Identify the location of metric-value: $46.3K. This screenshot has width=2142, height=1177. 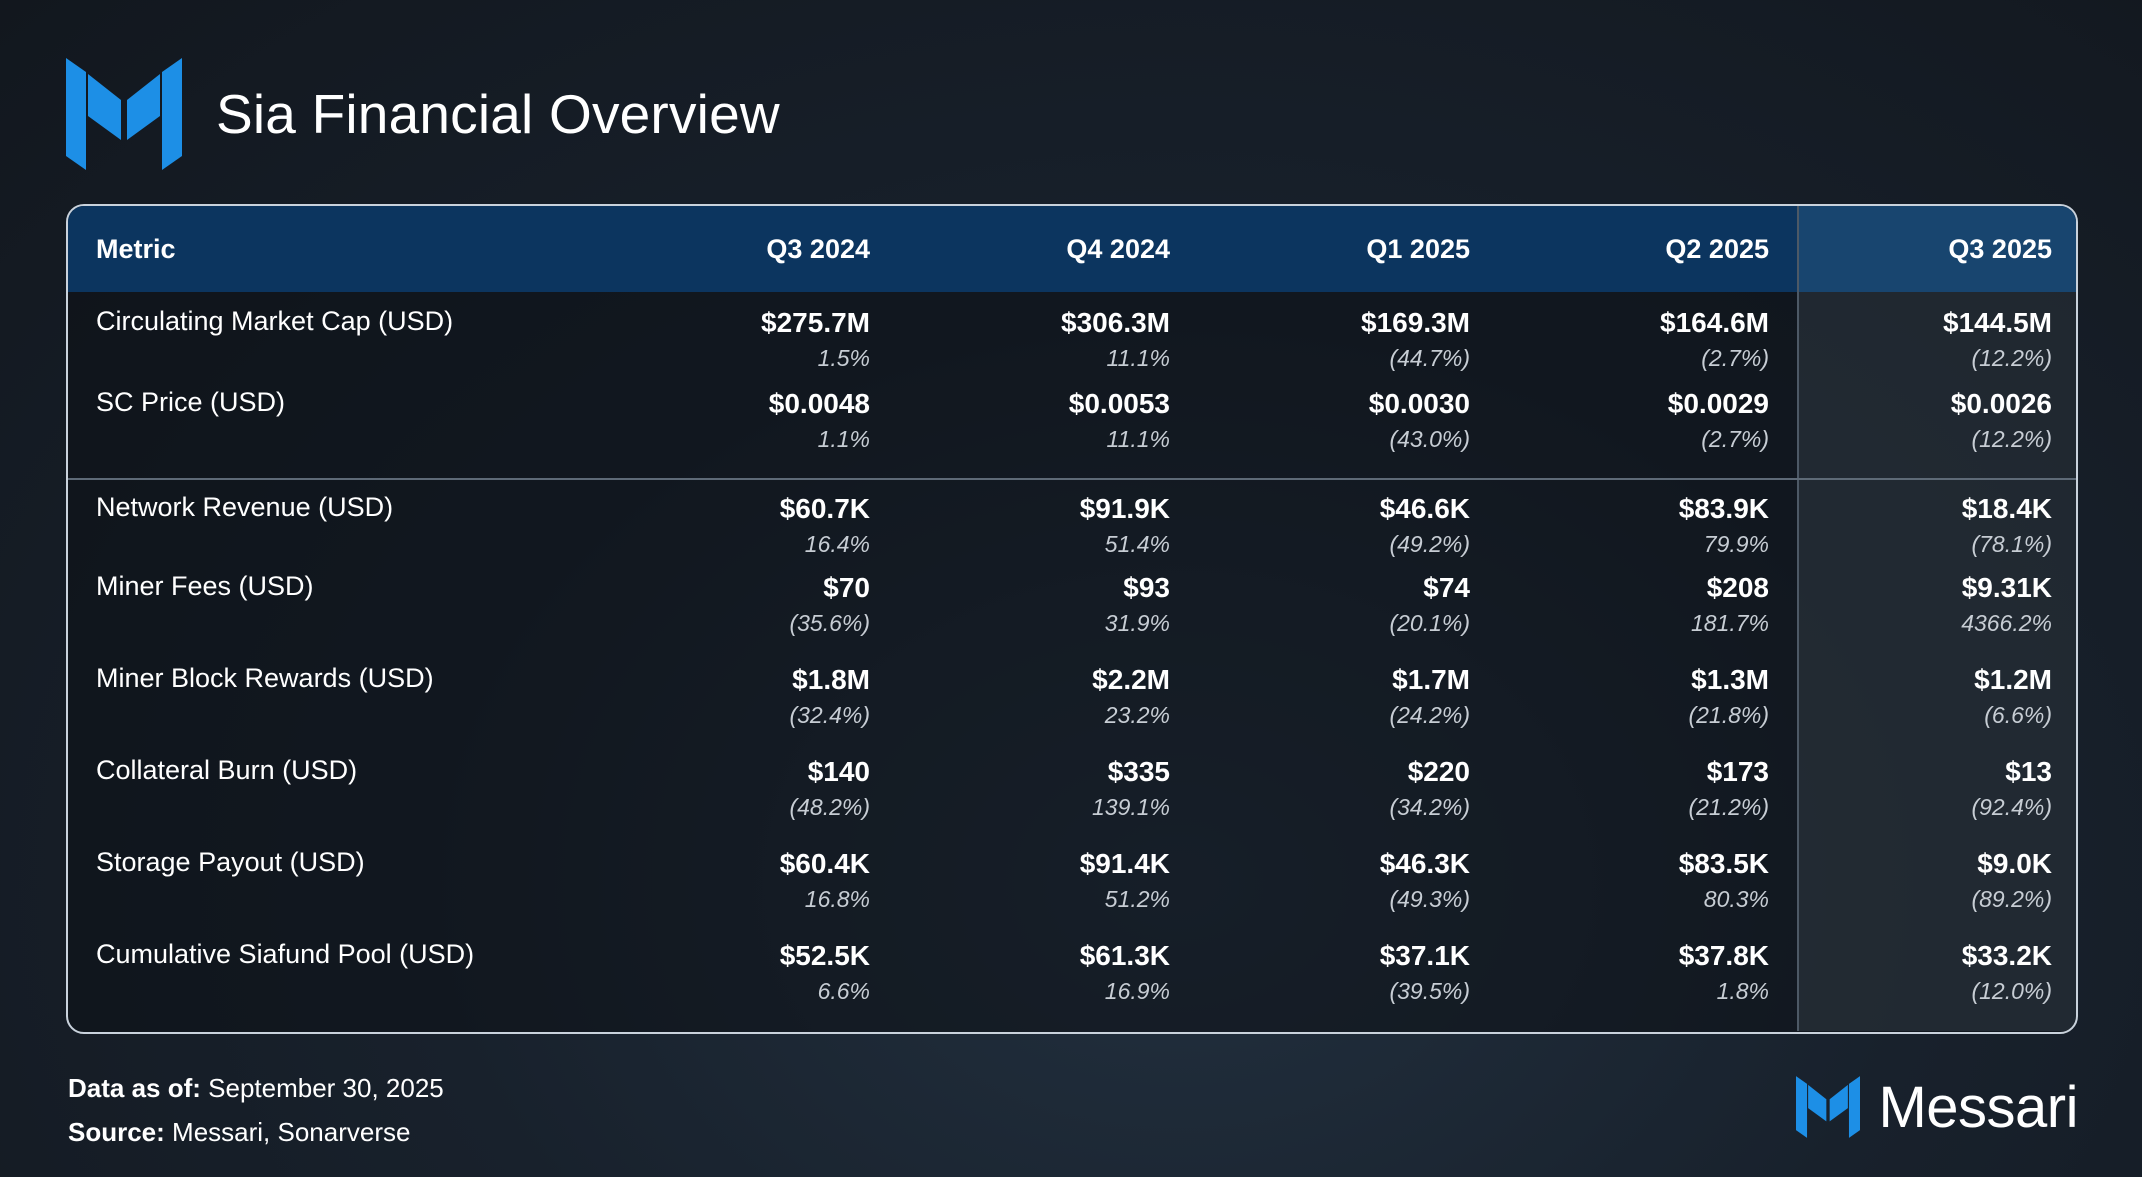
(1424, 863).